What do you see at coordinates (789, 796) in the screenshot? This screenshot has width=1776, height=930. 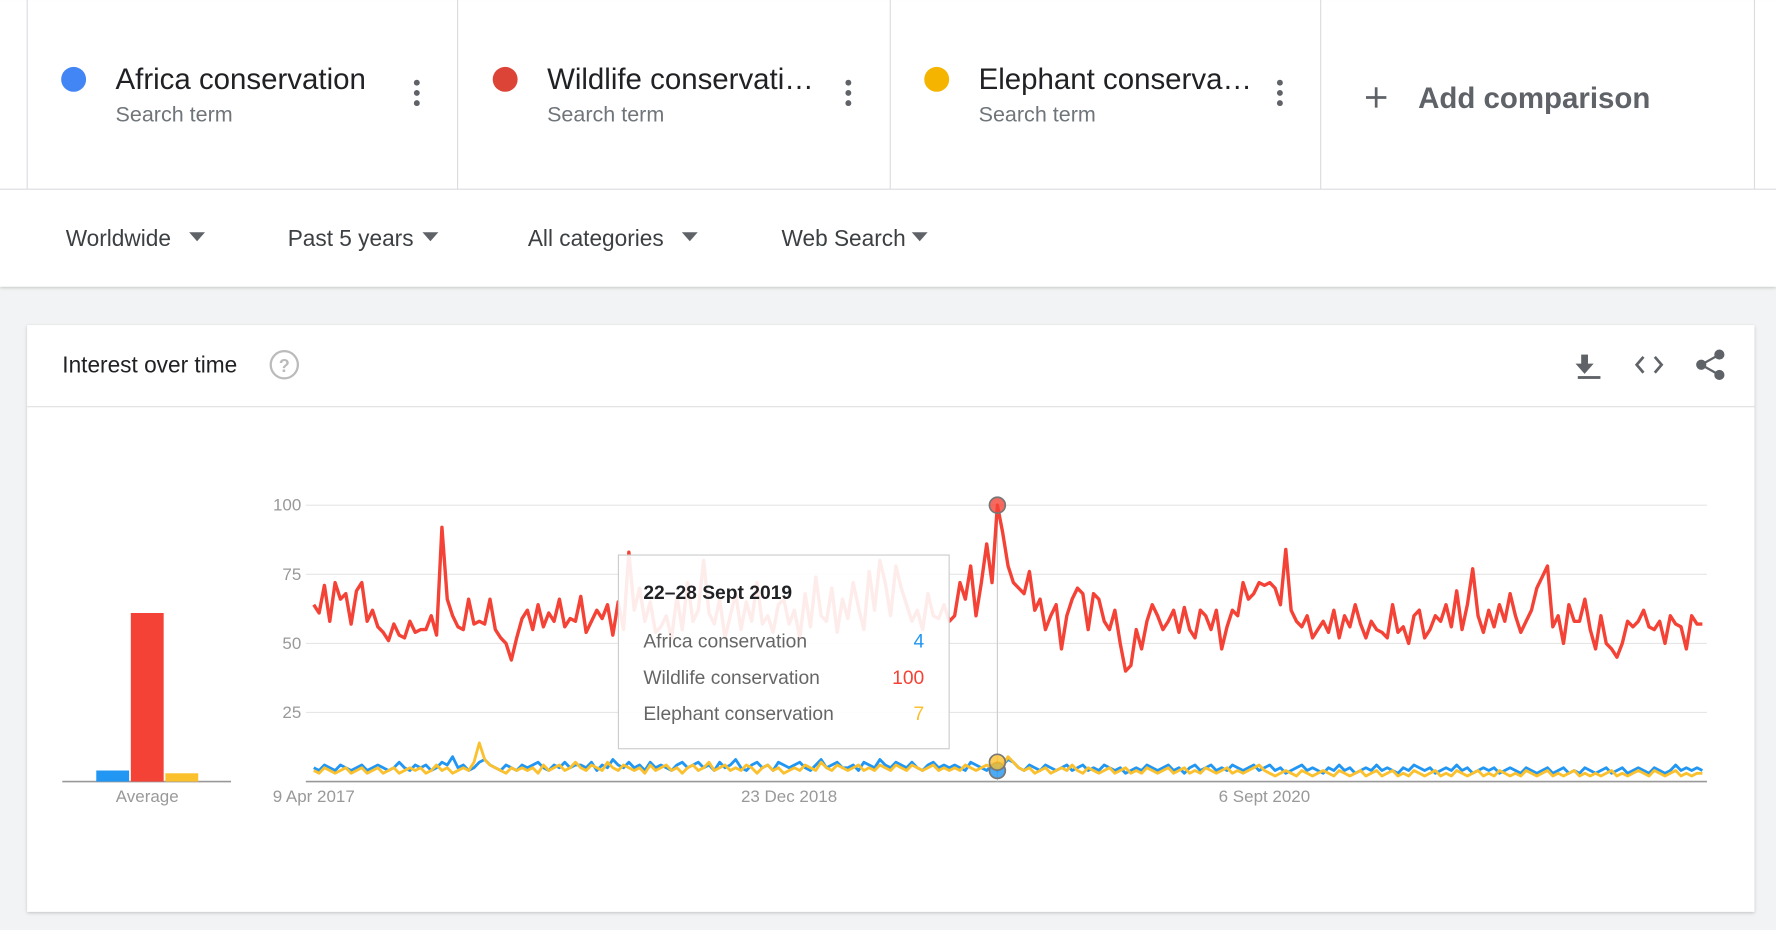 I see `x-tick-label: 23 Dec 2018` at bounding box center [789, 796].